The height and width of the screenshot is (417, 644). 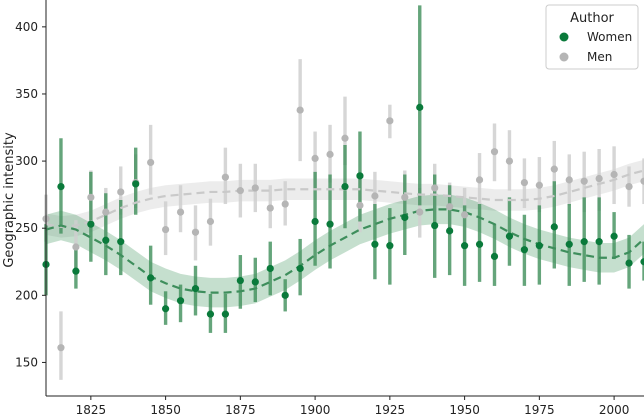 I want to click on x-tick-label: 1875, so click(x=240, y=410).